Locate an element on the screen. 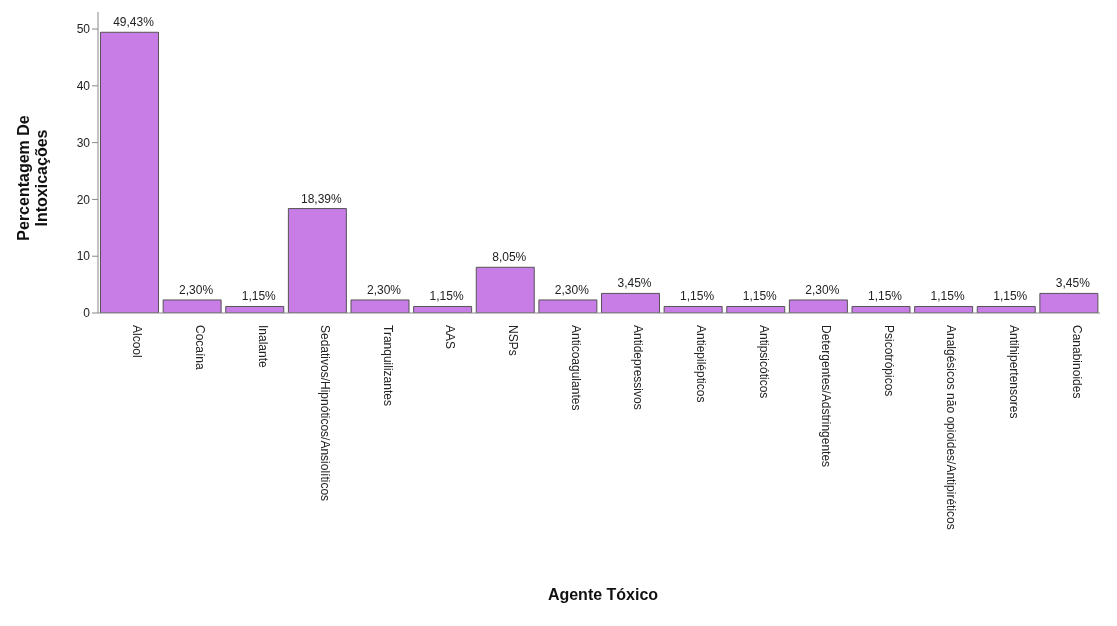  y-tick-label: 10 is located at coordinates (83, 256).